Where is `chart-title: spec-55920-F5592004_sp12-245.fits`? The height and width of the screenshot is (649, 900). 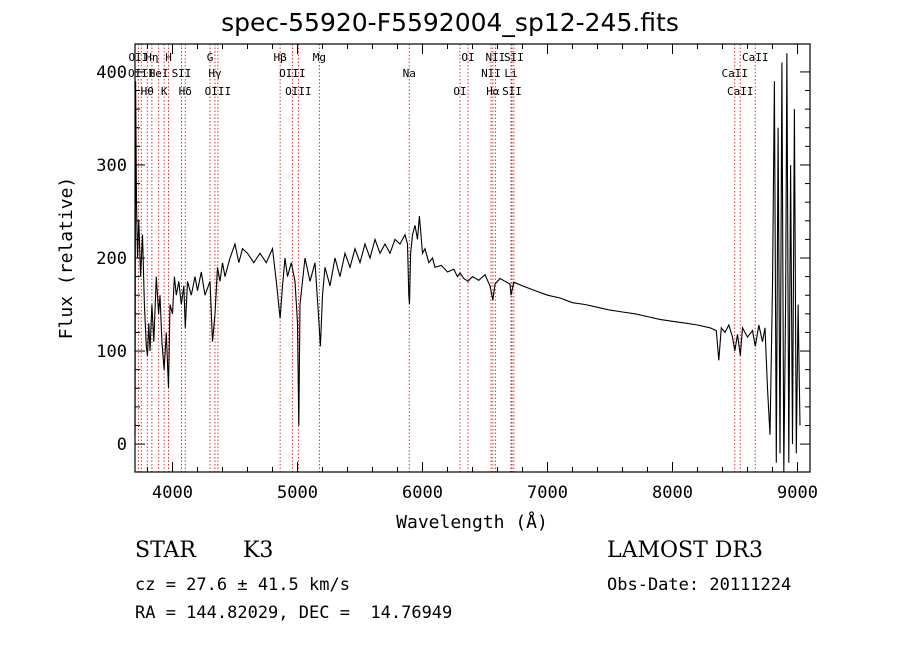 chart-title: spec-55920-F5592004_sp12-245.fits is located at coordinates (450, 22).